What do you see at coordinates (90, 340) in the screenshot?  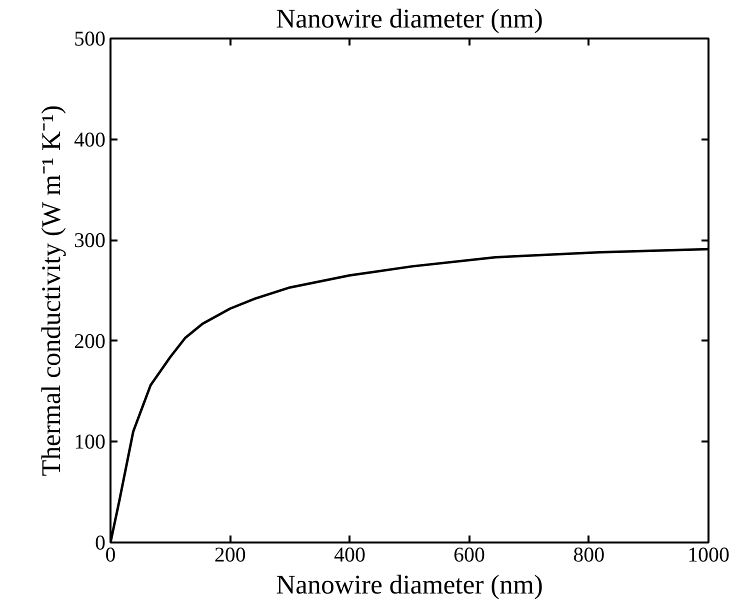 I see `y-tick-label: 200` at bounding box center [90, 340].